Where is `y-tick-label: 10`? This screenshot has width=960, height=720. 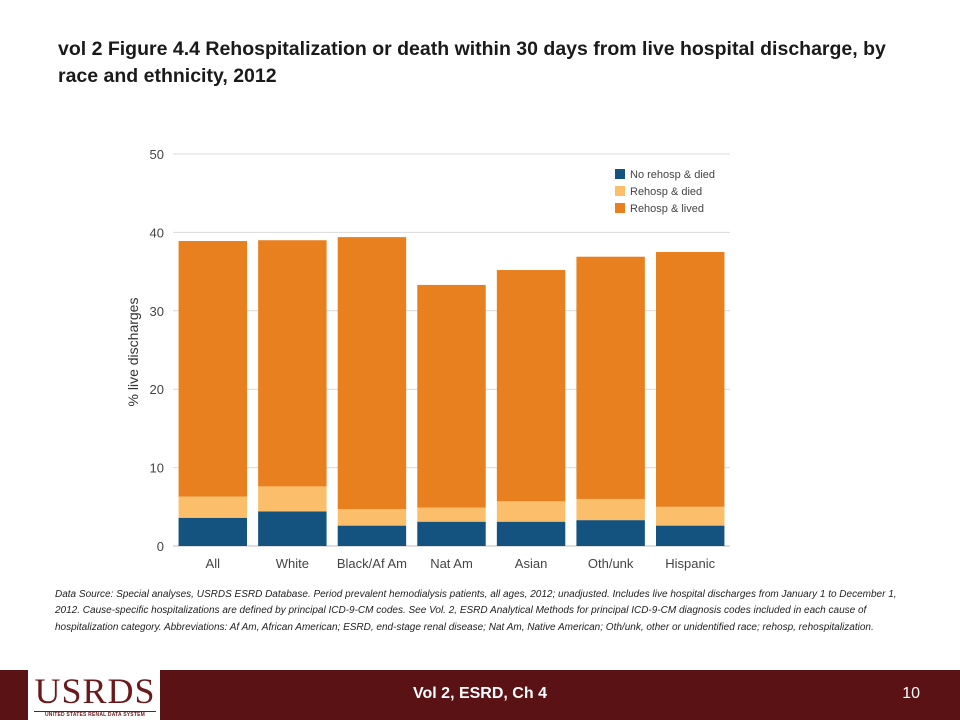
y-tick-label: 10 is located at coordinates (157, 468).